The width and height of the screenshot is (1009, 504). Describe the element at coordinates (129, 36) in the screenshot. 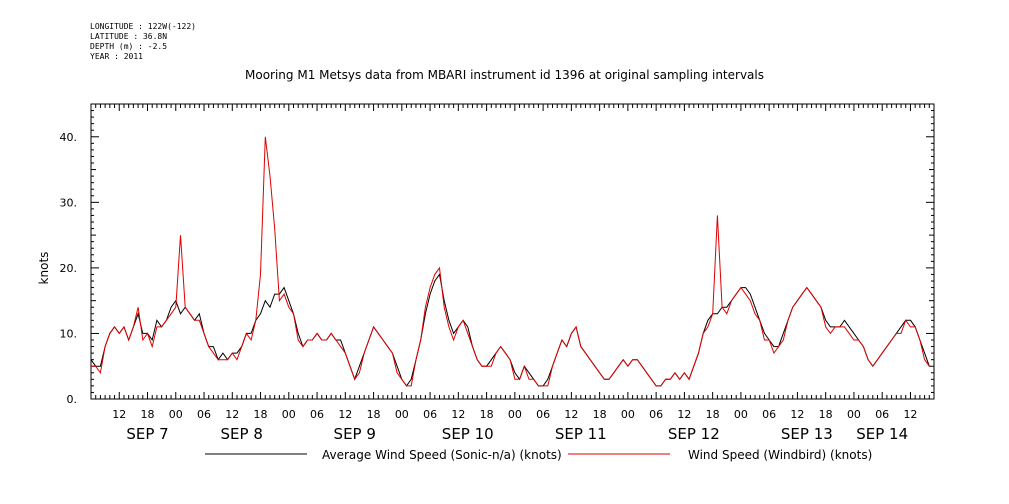

I see `latitude-text: LATITUDE : 36.8N` at that location.